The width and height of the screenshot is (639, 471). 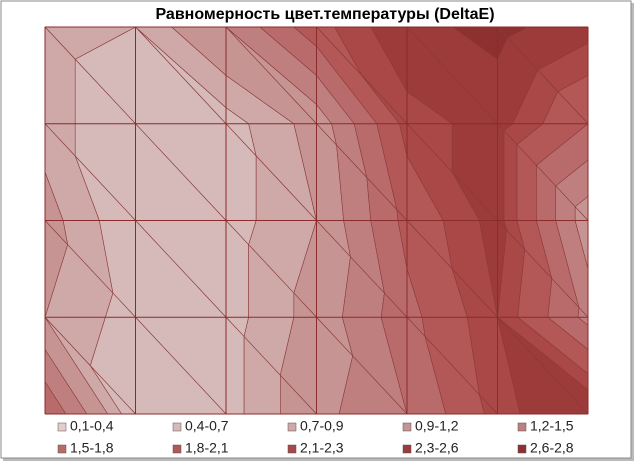 What do you see at coordinates (322, 448) in the screenshot?
I see `legend-label: 2,1-2,3` at bounding box center [322, 448].